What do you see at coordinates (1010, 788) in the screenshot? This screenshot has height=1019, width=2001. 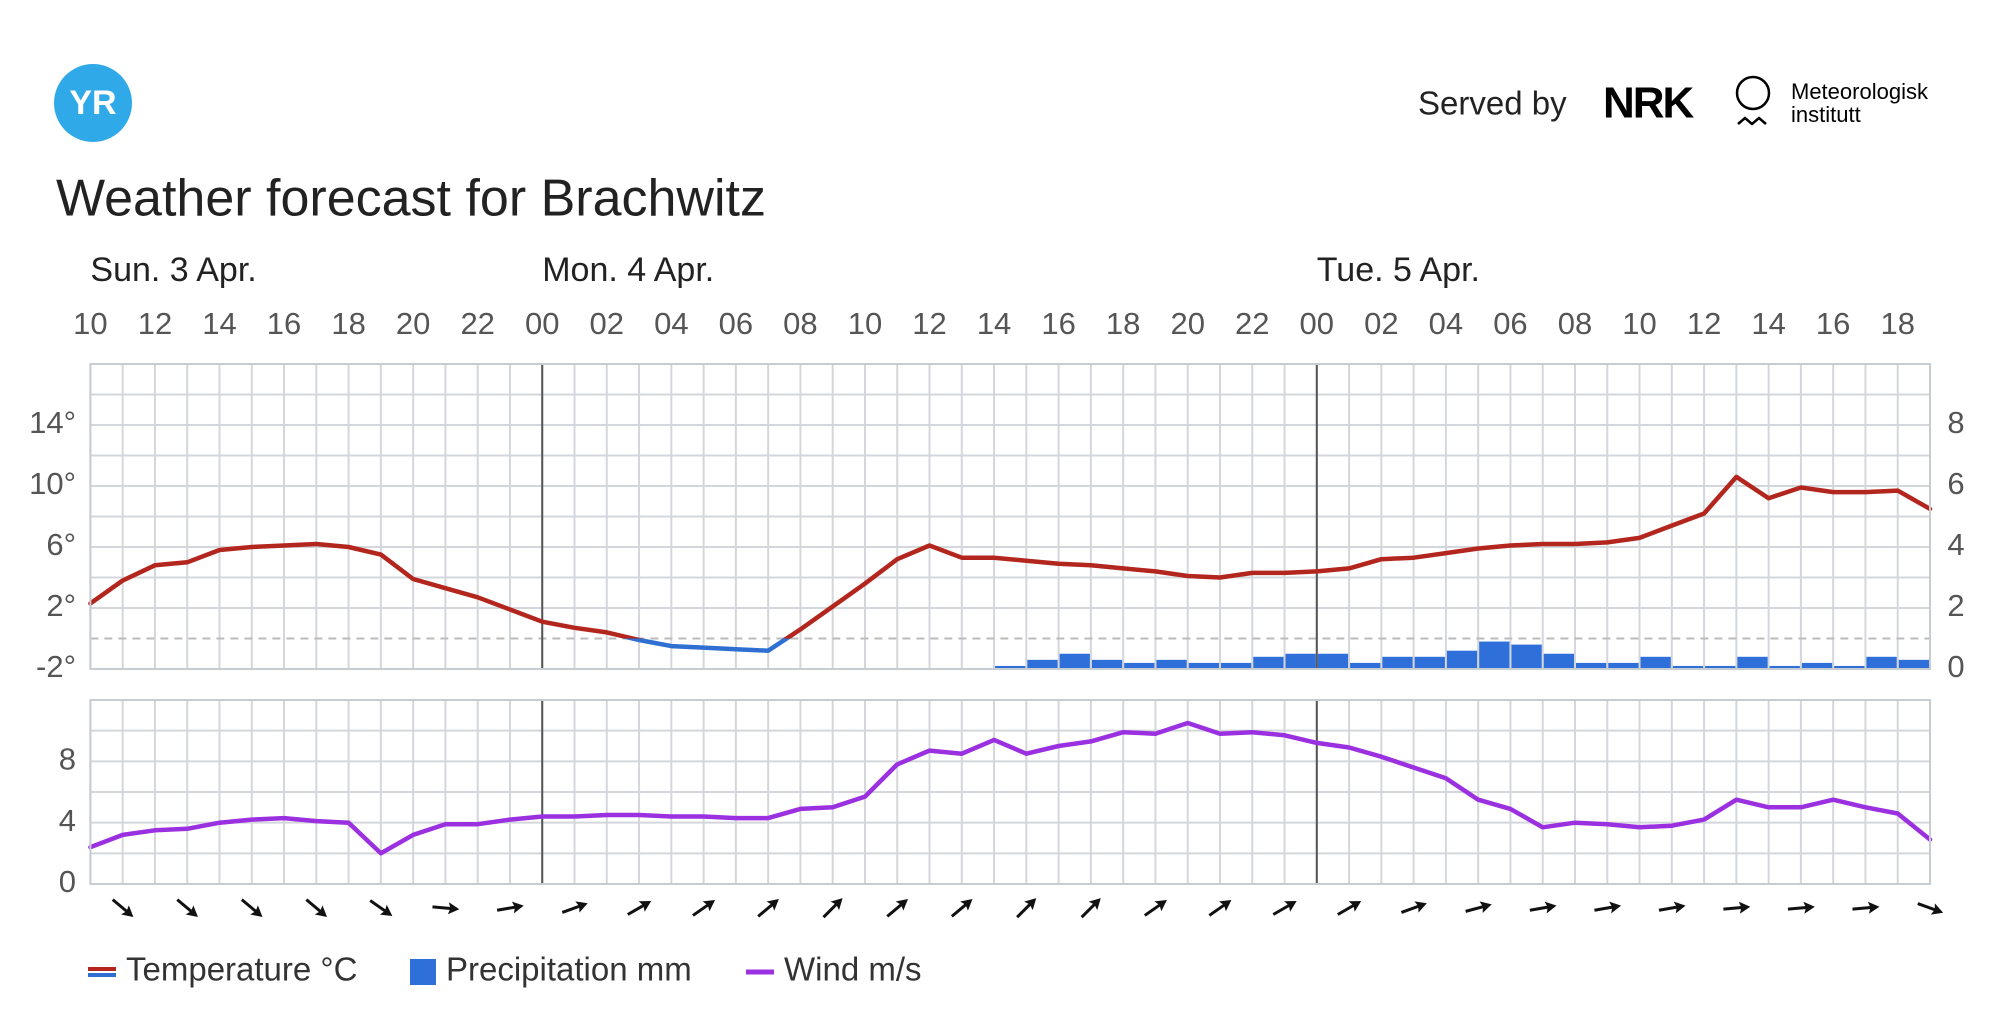 I see `wind-line` at bounding box center [1010, 788].